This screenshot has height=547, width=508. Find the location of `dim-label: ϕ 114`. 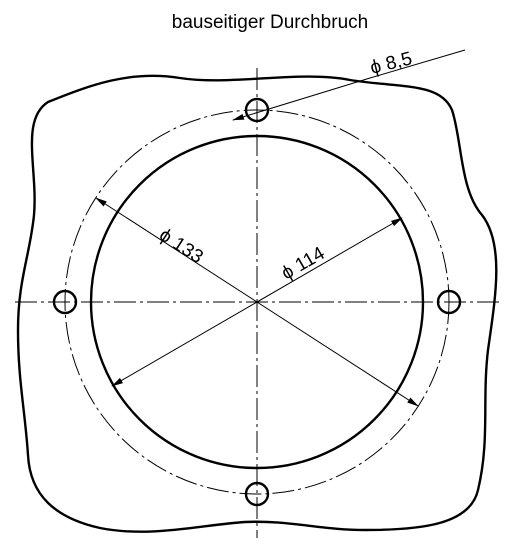

dim-label: ϕ 114 is located at coordinates (303, 264).